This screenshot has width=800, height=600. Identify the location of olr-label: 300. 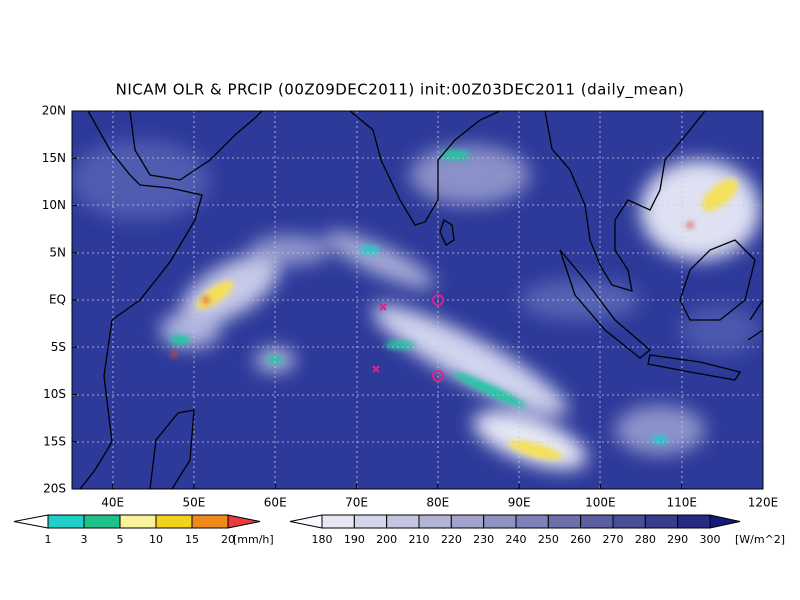
(710, 539).